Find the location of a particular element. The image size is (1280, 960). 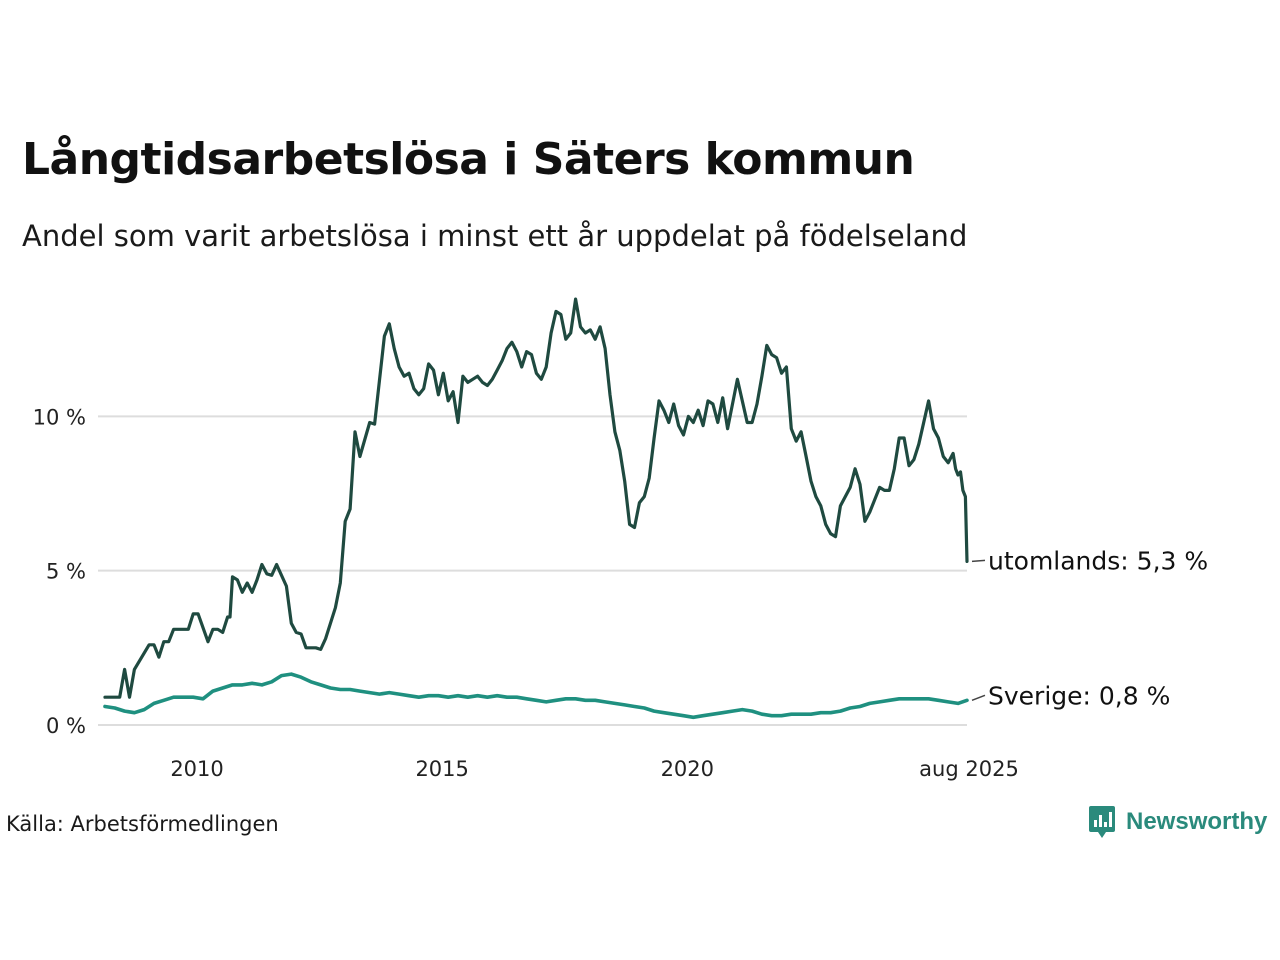

x-tick-label: 2020 is located at coordinates (687, 769).